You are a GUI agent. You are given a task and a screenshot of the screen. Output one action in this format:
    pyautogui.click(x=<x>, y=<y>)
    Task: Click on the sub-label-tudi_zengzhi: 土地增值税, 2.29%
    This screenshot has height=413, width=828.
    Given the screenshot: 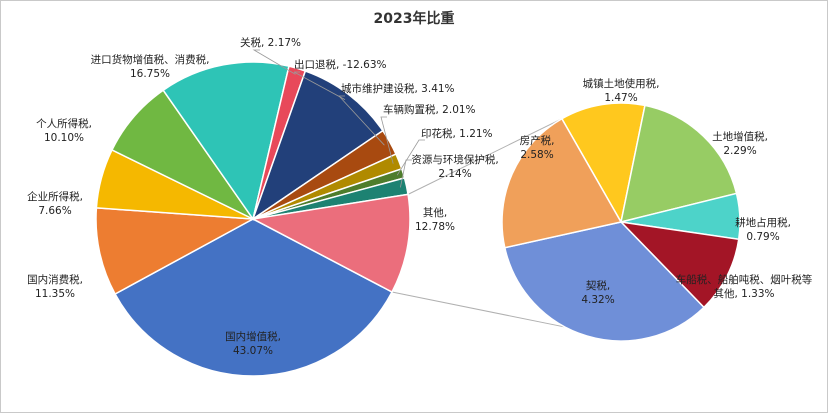 What is the action you would take?
    pyautogui.click(x=740, y=143)
    